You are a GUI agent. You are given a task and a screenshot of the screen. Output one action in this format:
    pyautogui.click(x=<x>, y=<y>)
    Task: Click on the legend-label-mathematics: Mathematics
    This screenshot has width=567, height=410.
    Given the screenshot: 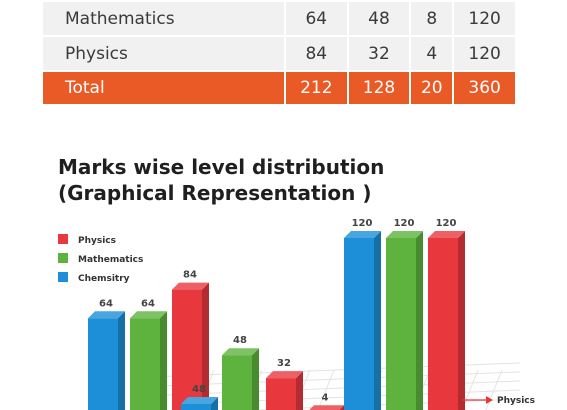 What is the action you would take?
    pyautogui.click(x=110, y=260)
    